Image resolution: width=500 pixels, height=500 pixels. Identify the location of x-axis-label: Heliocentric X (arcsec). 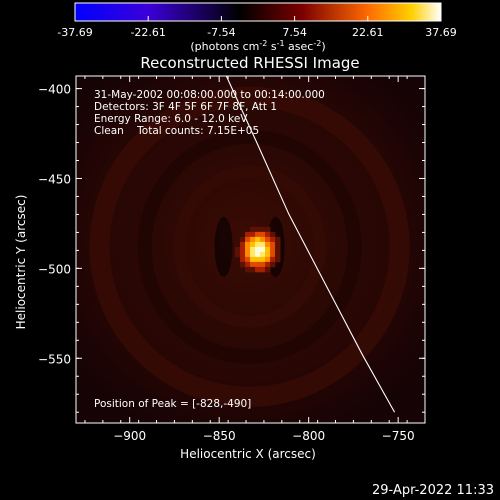
(248, 454).